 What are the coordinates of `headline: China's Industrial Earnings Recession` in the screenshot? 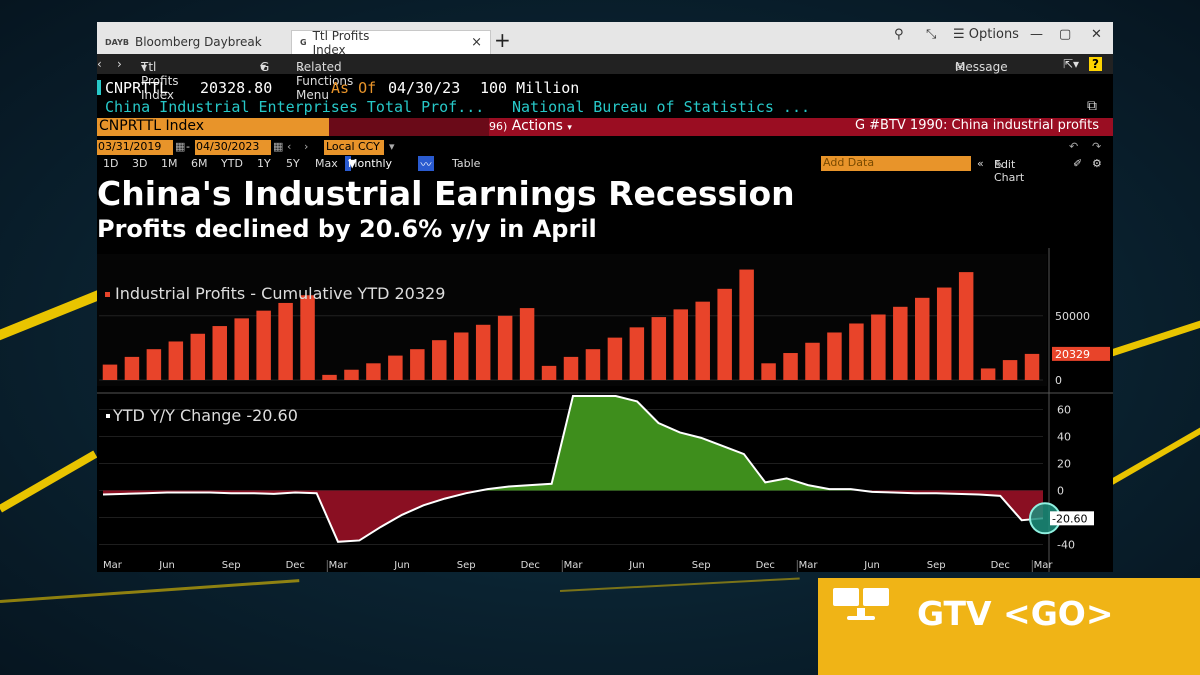 It's located at (446, 193).